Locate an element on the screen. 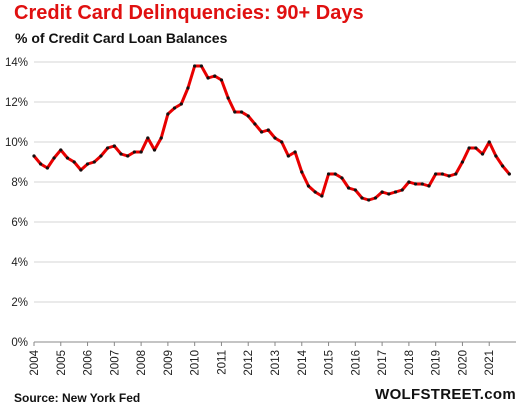 This screenshot has width=524, height=411. x-tick-label: 2017 is located at coordinates (383, 363).